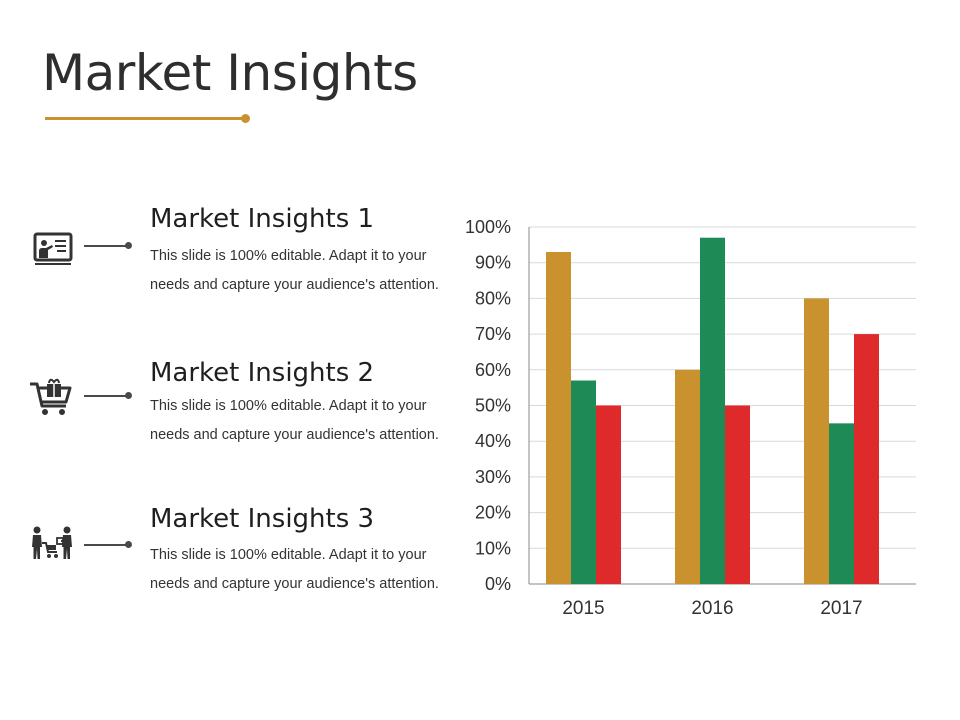  Describe the element at coordinates (493, 370) in the screenshot. I see `y-tick-label: 60%` at that location.